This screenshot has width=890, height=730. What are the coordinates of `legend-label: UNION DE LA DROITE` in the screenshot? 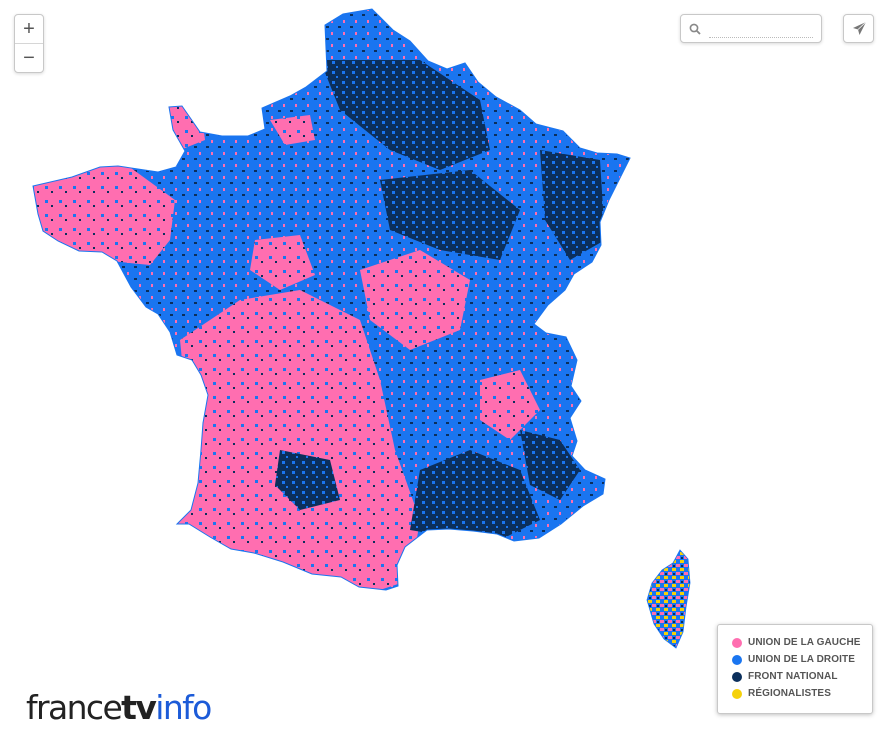 It's located at (801, 659).